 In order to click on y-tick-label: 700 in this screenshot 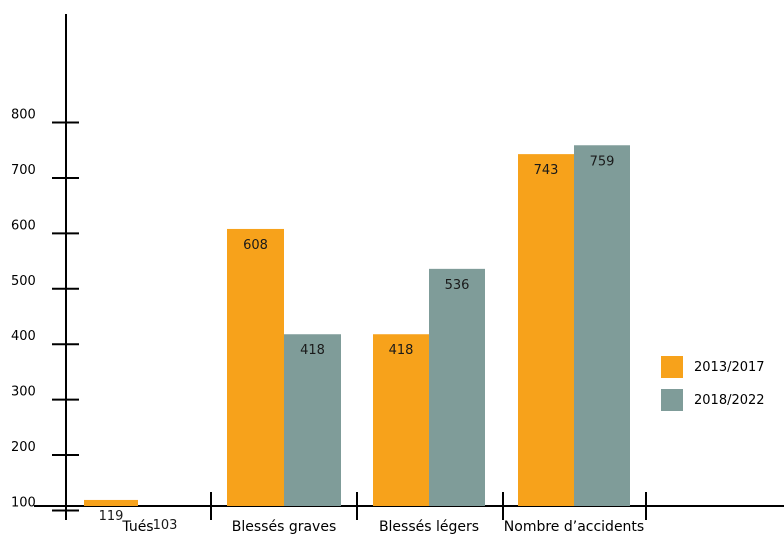, I will do `click(23, 170)`.